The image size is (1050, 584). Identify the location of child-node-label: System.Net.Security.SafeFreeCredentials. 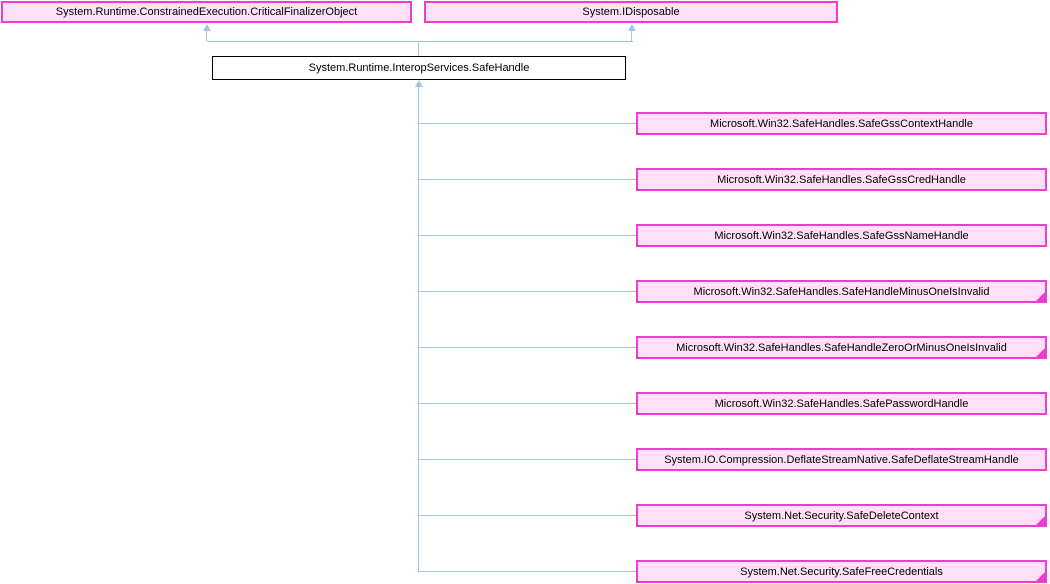
(841, 571).